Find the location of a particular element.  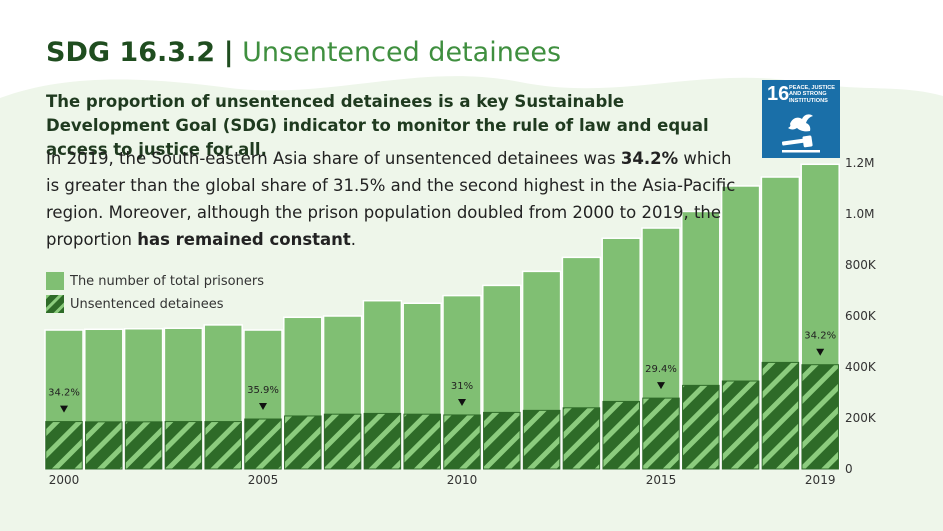

annotation-marker-2010 is located at coordinates (462, 402).